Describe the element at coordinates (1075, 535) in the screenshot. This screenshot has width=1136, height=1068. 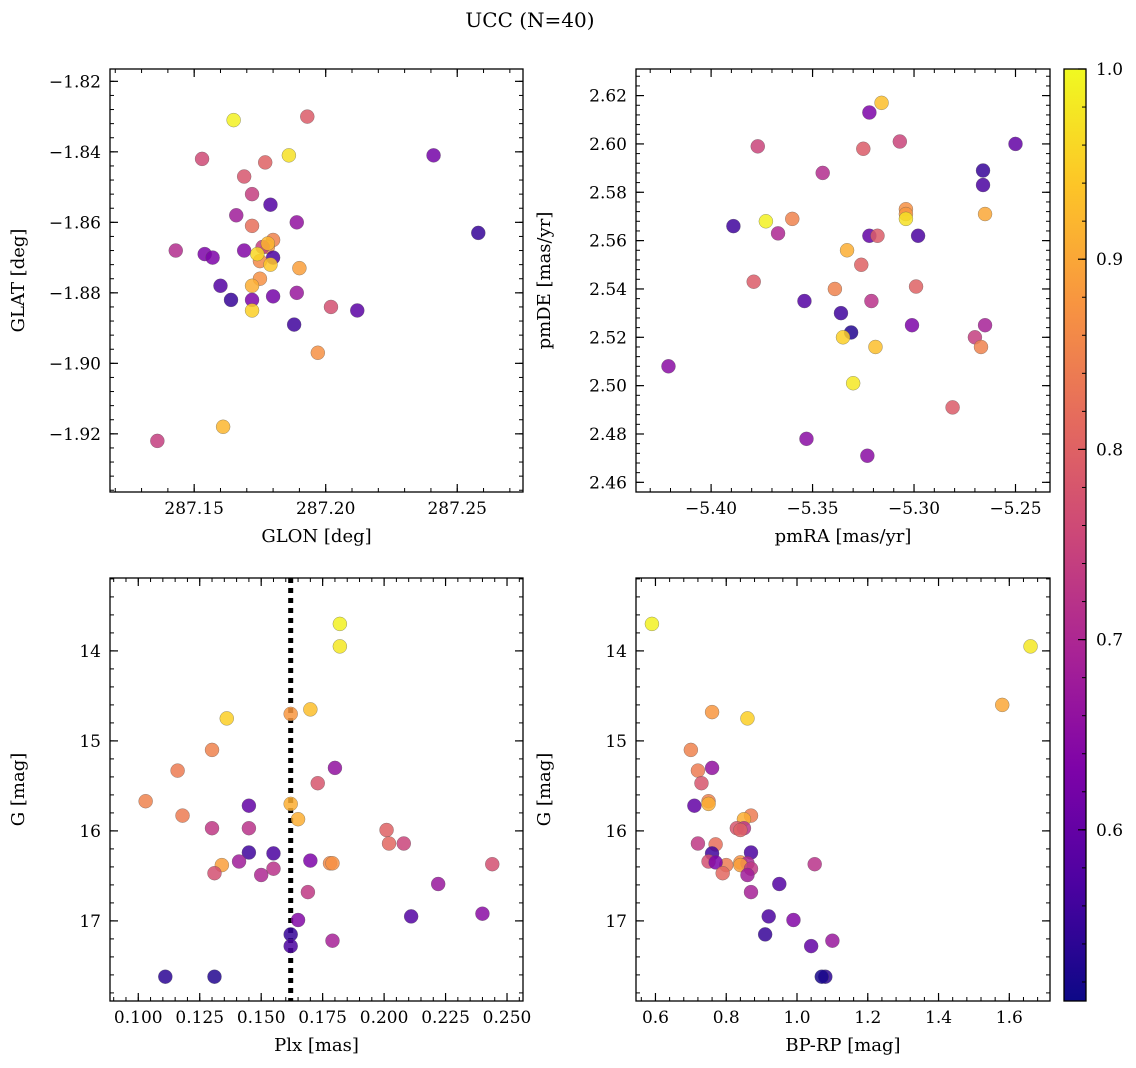
I see `colorbar-frame` at that location.